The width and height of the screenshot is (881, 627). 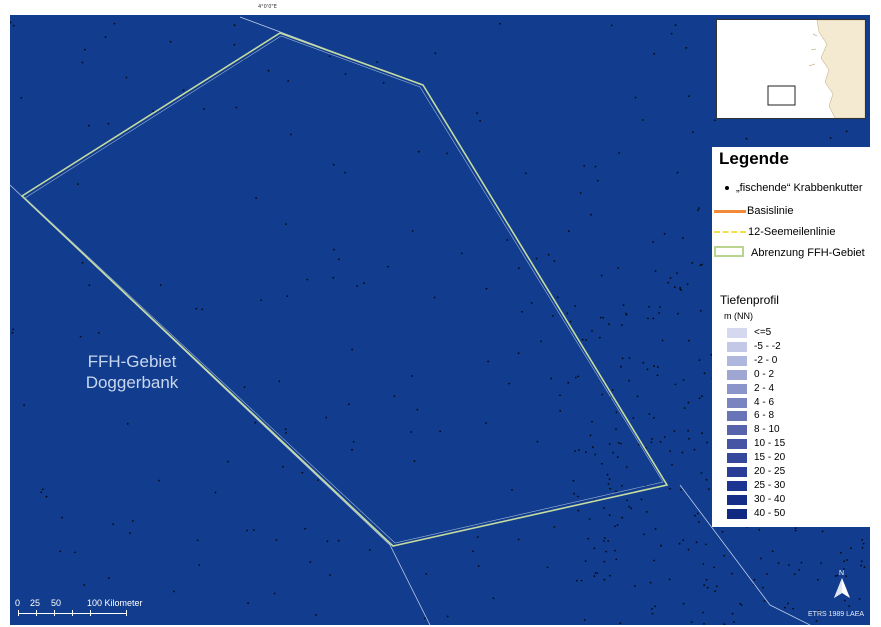 I want to click on legend-item-label: Basislinie, so click(x=770, y=211).